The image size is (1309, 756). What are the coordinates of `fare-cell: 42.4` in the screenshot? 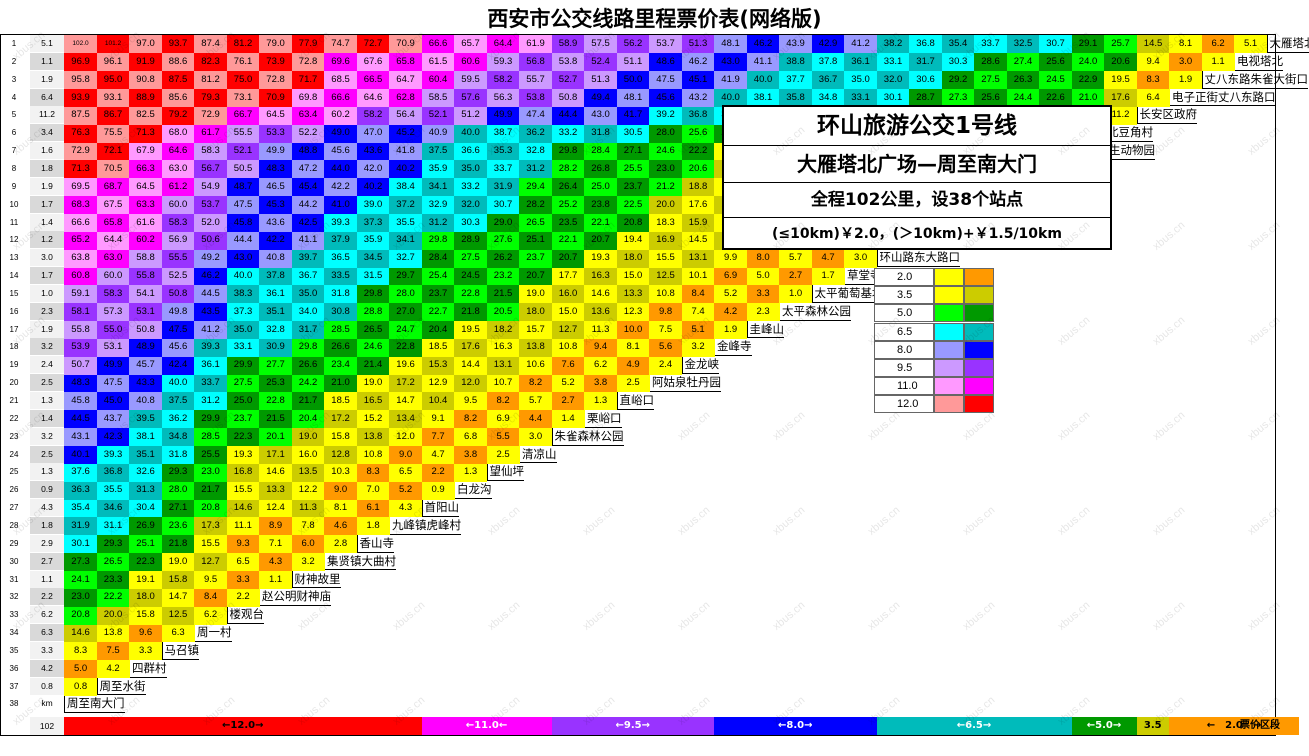 It's located at (178, 365).